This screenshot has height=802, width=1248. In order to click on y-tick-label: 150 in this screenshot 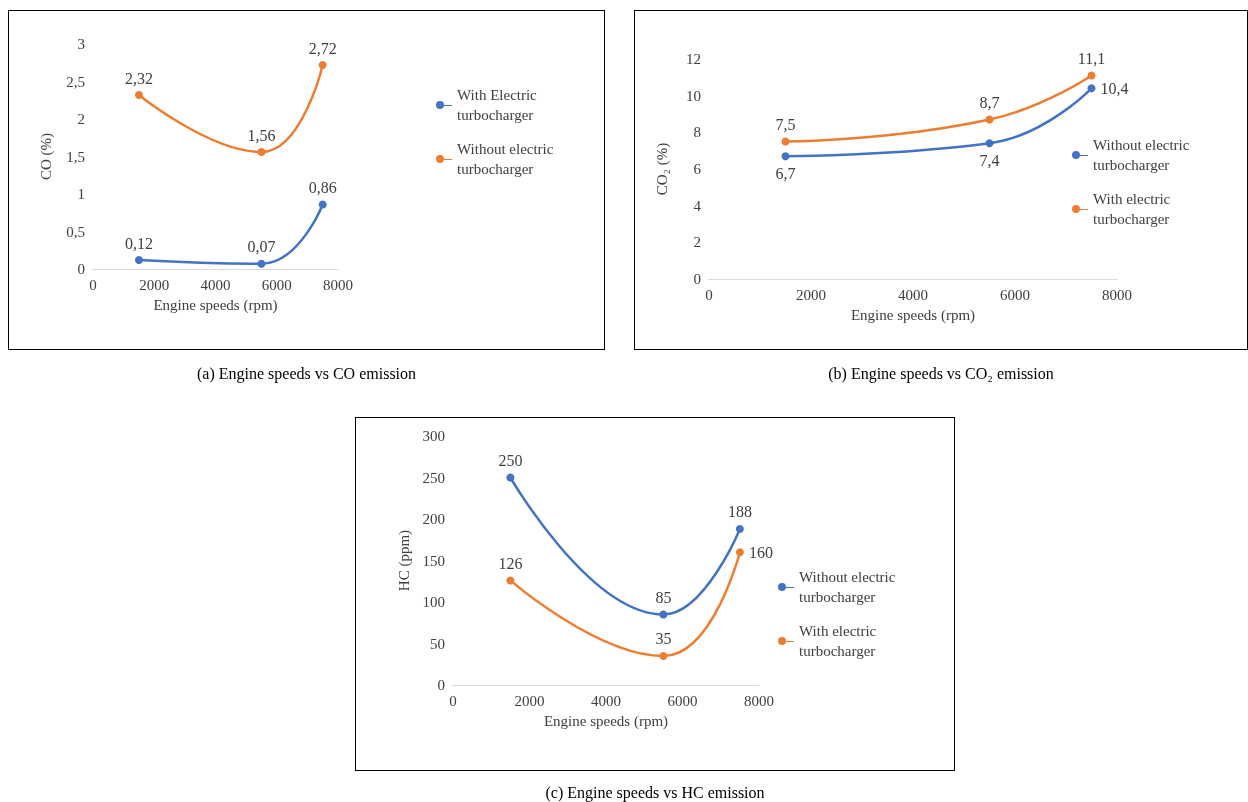, I will do `click(433, 560)`.